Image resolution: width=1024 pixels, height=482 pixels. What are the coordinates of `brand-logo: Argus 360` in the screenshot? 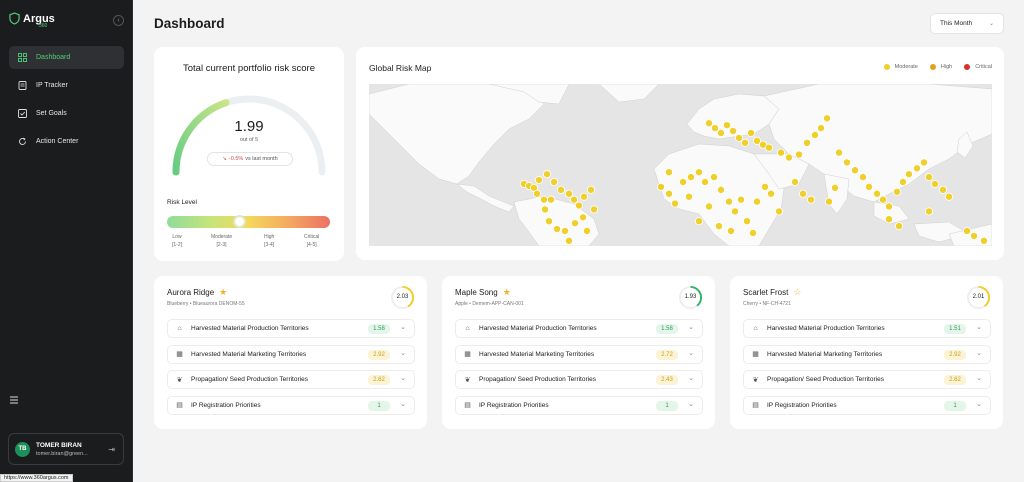 It's located at (32, 20).